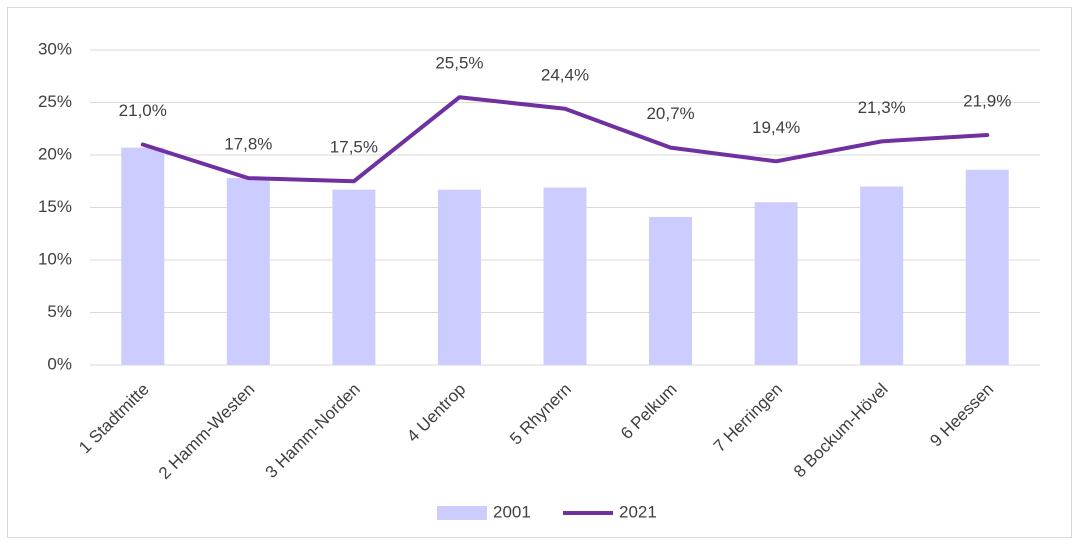 This screenshot has height=550, width=1080. What do you see at coordinates (987, 101) in the screenshot?
I see `data-label: 21,9%` at bounding box center [987, 101].